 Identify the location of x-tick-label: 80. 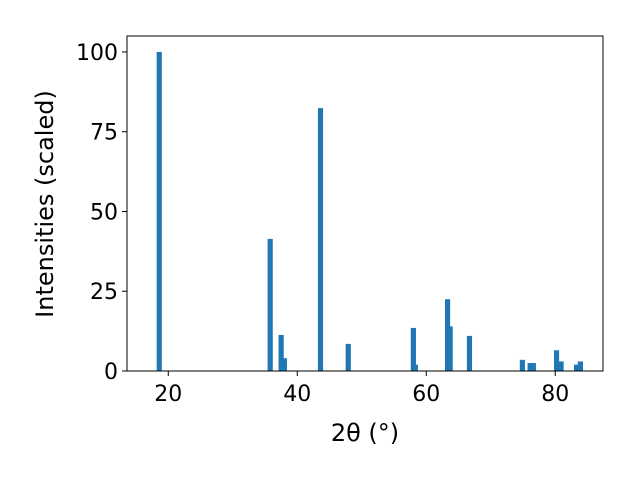
(555, 394).